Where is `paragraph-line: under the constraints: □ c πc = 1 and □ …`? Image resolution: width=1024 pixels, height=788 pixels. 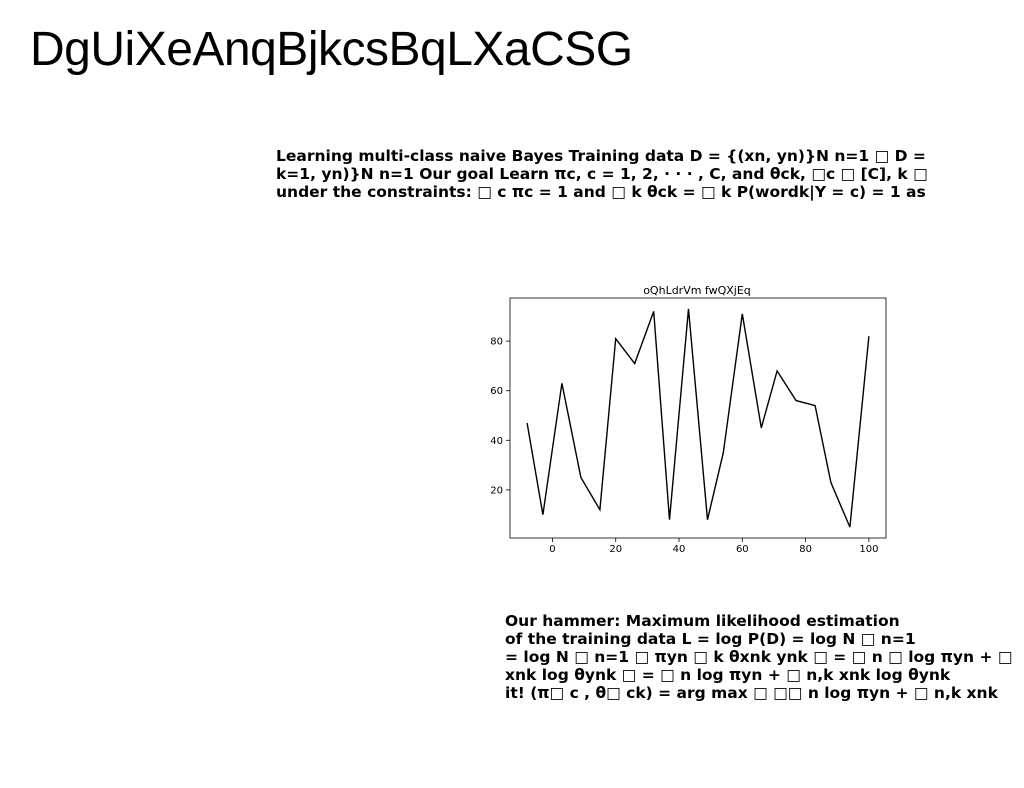
paragraph-line: under the constraints: □ c πc = 1 and □ … is located at coordinates (601, 192).